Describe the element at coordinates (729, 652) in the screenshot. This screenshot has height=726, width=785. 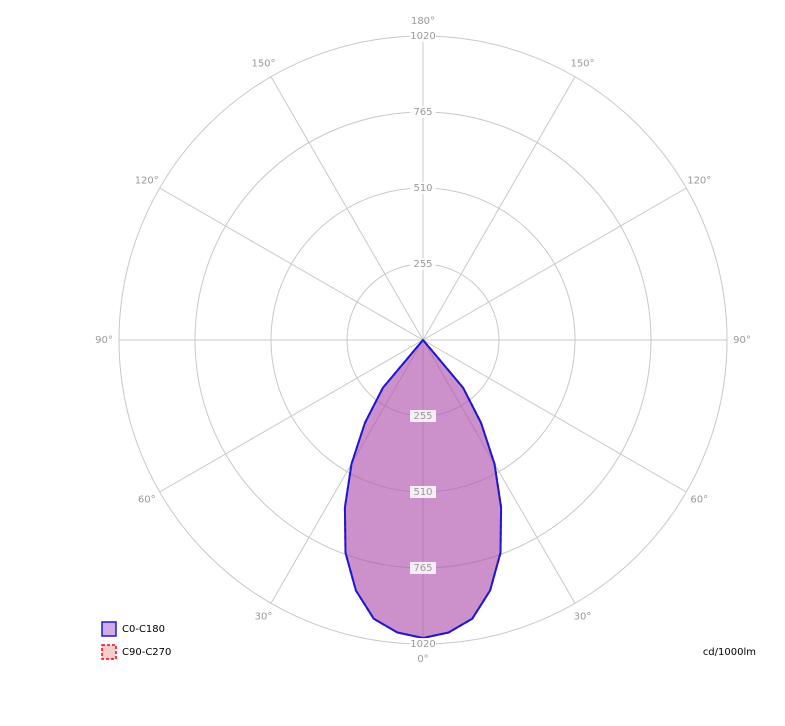
I see `unit-label: cd/1000lm` at that location.